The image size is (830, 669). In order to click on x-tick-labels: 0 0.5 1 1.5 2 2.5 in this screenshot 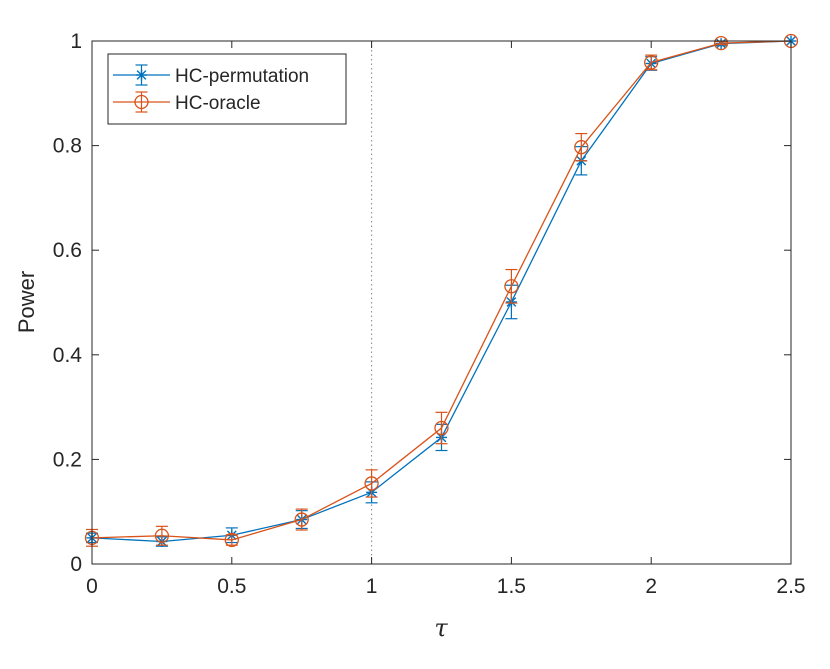, I will do `click(445, 586)`.